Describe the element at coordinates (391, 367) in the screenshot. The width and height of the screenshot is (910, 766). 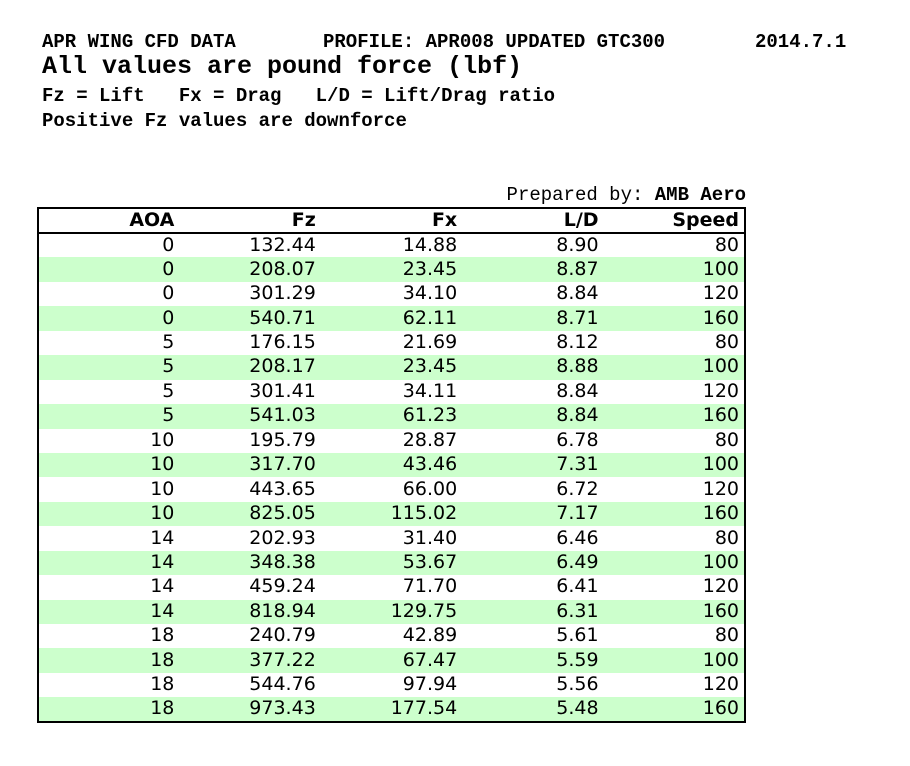
I see `table-row: 5 208.17 23.45 8.88 100` at that location.